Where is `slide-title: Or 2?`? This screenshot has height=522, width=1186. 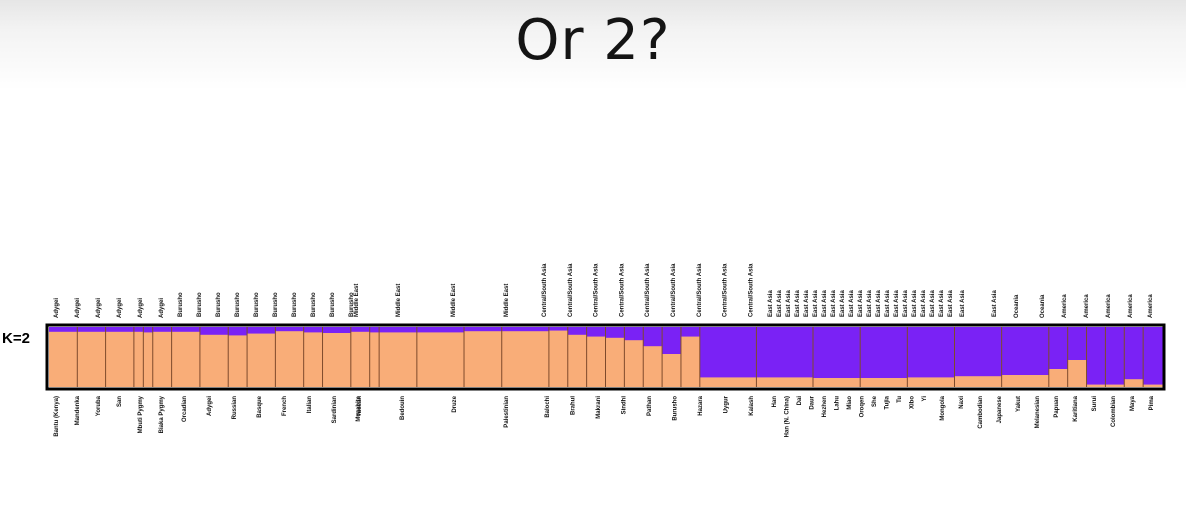
slide-title: Or 2? is located at coordinates (593, 40).